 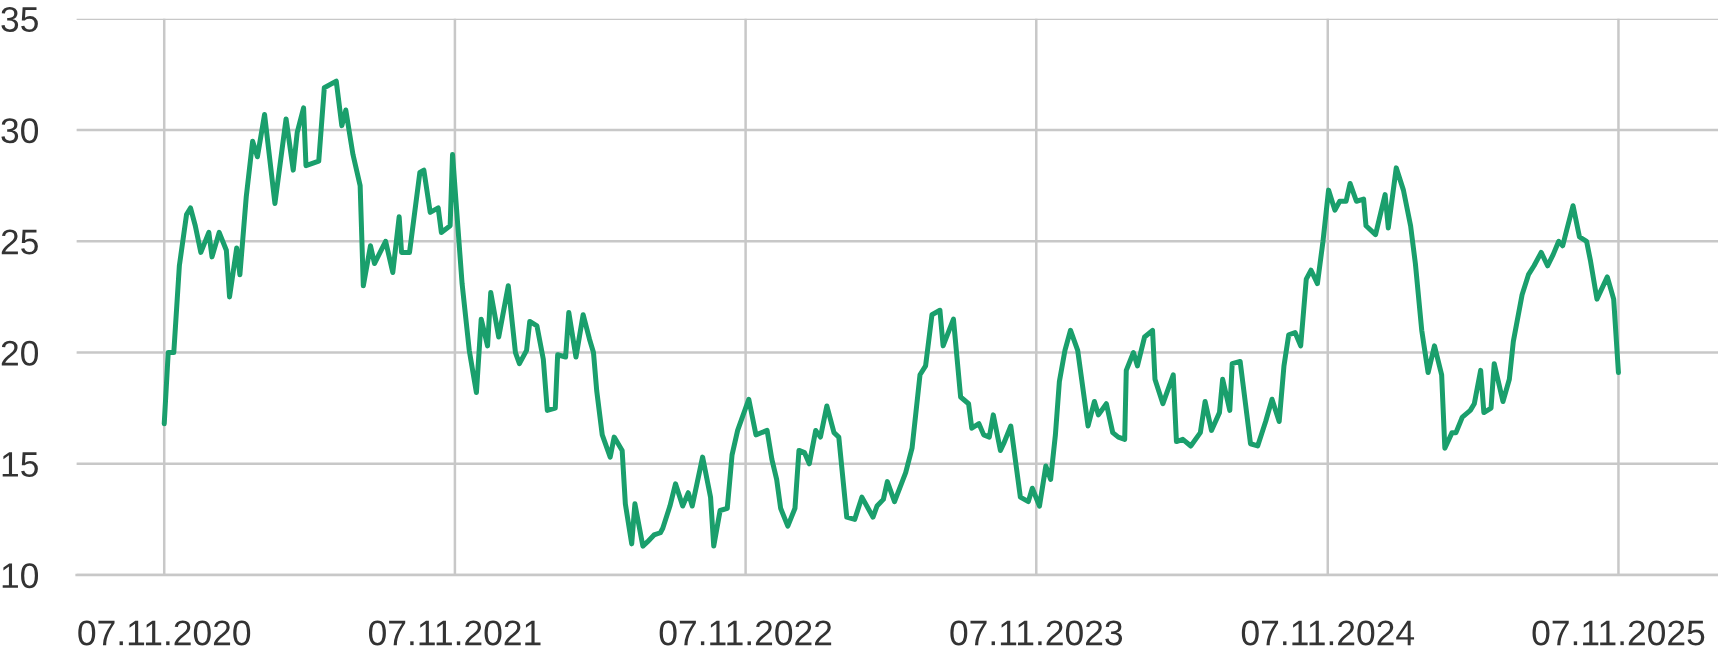 What do you see at coordinates (20, 131) in the screenshot?
I see `y-tick-label: 30` at bounding box center [20, 131].